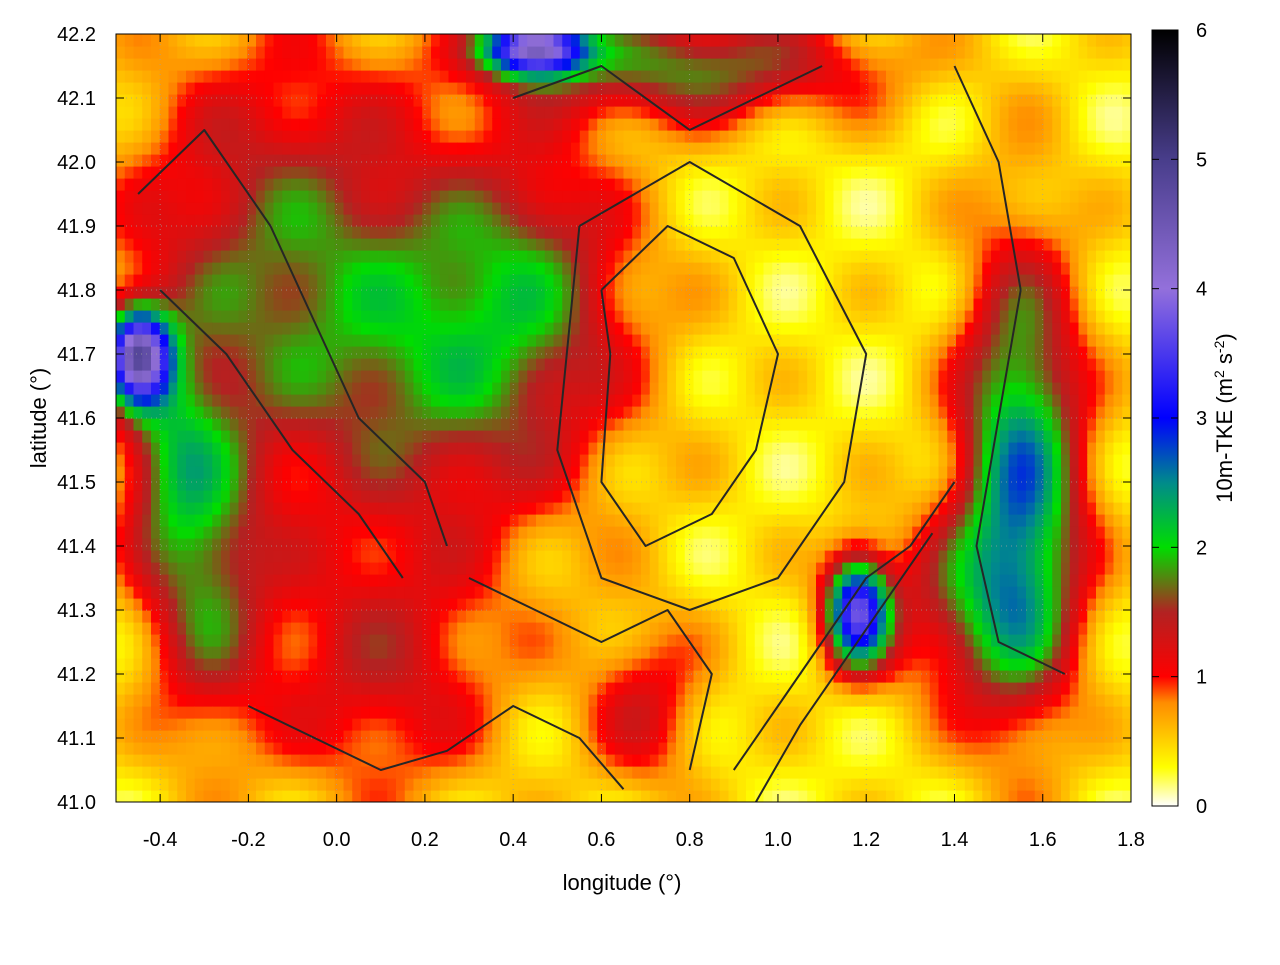  Describe the element at coordinates (1201, 419) in the screenshot. I see `colorbar-tick-label: 3` at that location.